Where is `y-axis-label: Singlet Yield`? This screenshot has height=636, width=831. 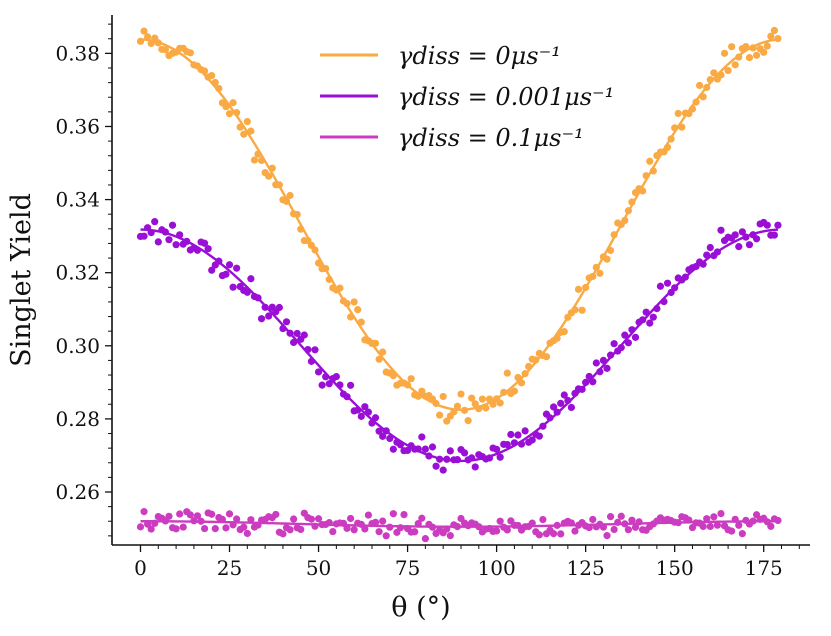
y-axis-label: Singlet Yield is located at coordinates (21, 280).